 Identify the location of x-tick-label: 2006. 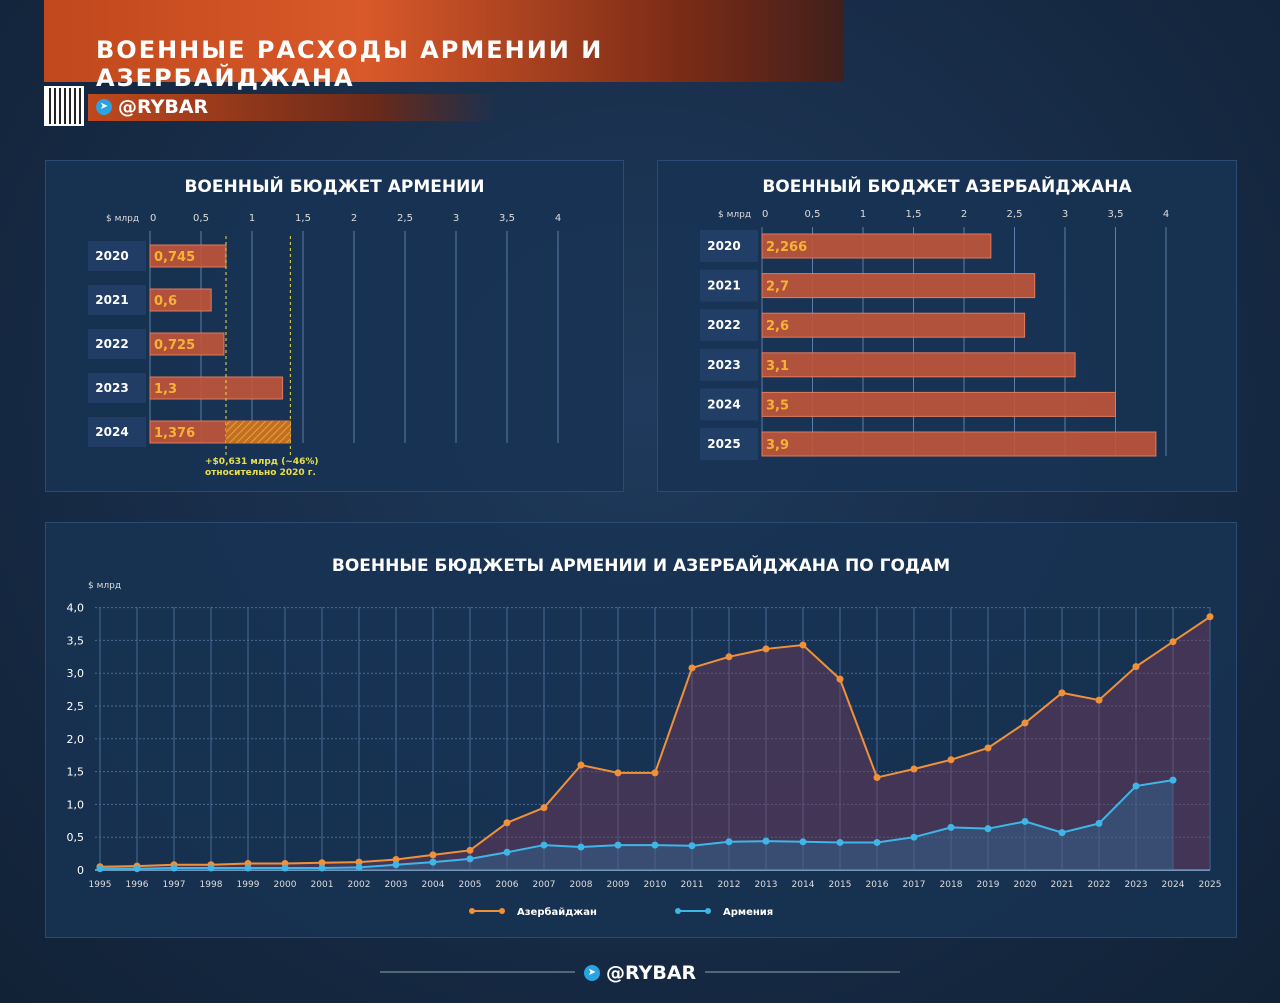
(507, 885).